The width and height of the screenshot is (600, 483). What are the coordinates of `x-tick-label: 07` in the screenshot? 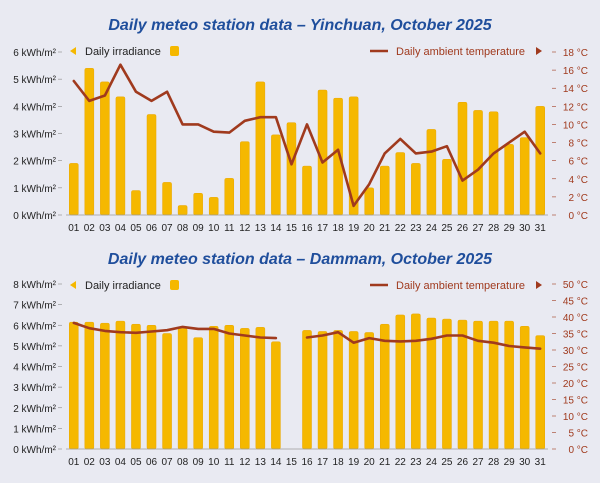 It's located at (168, 228).